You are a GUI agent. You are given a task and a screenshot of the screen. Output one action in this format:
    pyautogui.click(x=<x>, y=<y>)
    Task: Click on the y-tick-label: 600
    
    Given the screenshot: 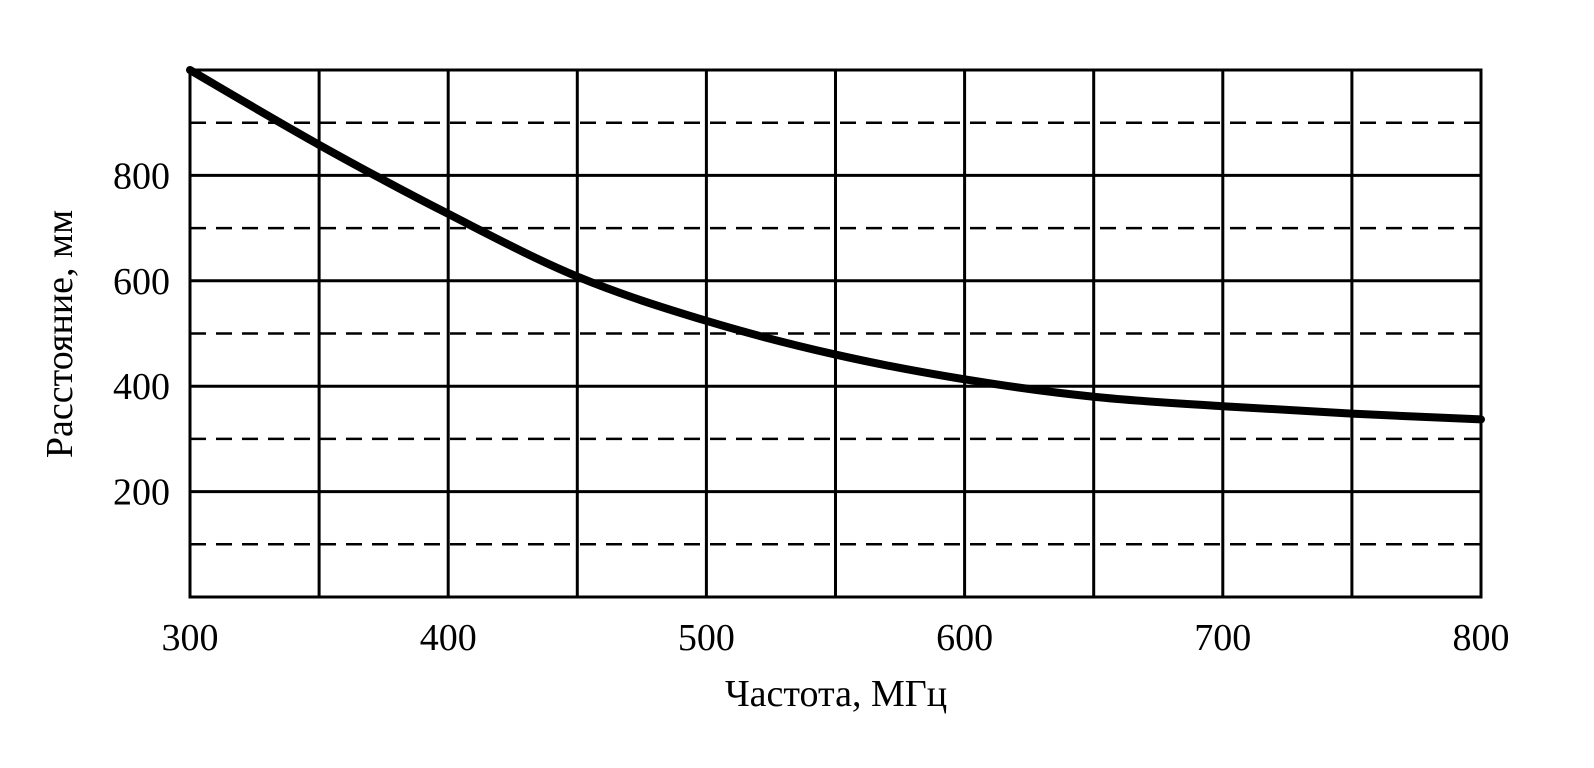 What is the action you would take?
    pyautogui.click(x=141, y=282)
    